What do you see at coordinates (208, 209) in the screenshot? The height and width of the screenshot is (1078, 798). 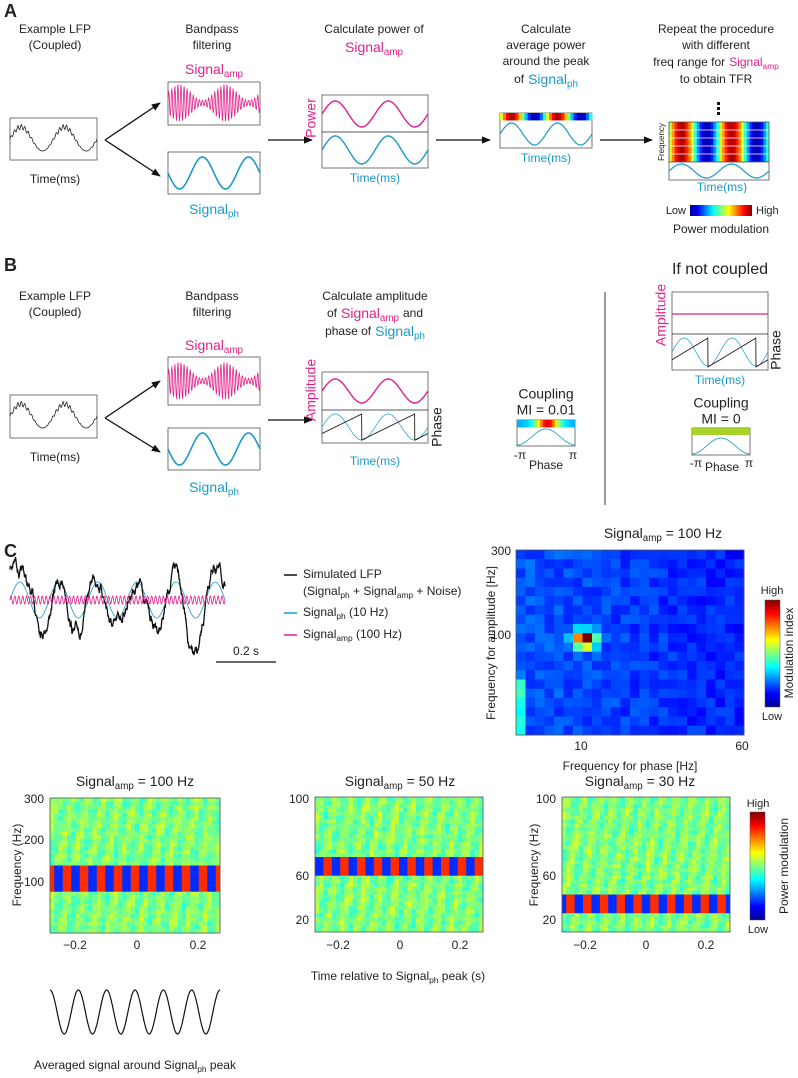 I see `text-part: Signal` at bounding box center [208, 209].